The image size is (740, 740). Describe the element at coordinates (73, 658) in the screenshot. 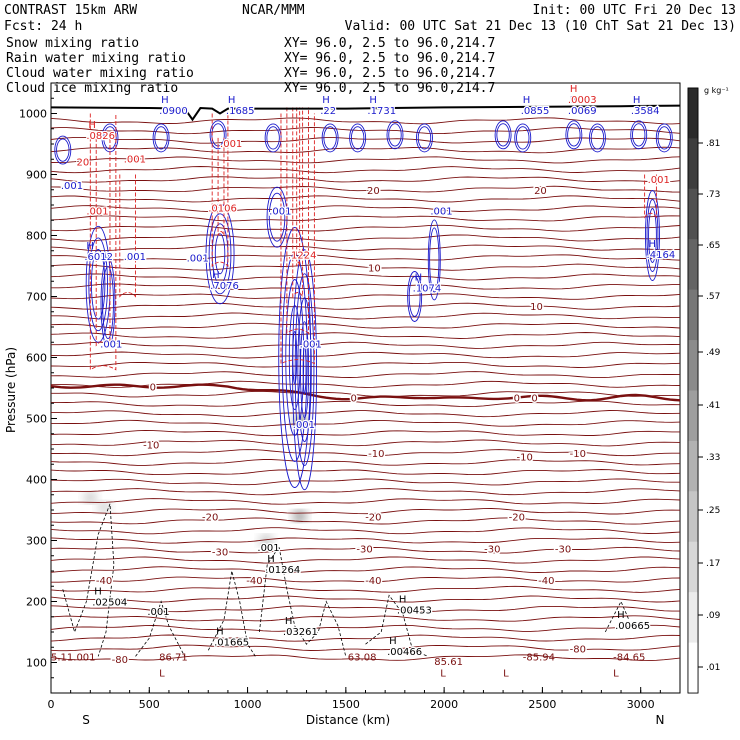

I see `top-value-label: 5.11.001` at that location.